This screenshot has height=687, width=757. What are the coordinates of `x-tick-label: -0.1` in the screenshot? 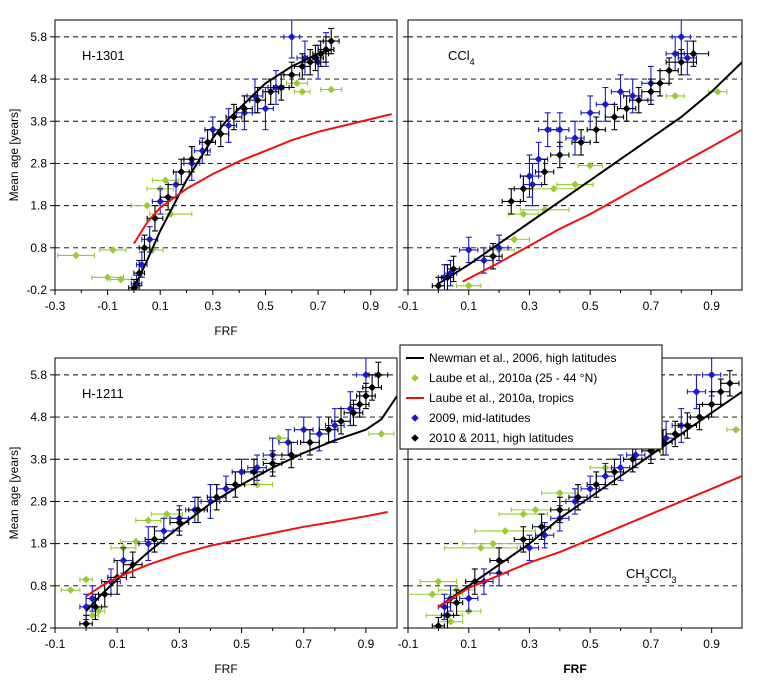 It's located at (408, 644).